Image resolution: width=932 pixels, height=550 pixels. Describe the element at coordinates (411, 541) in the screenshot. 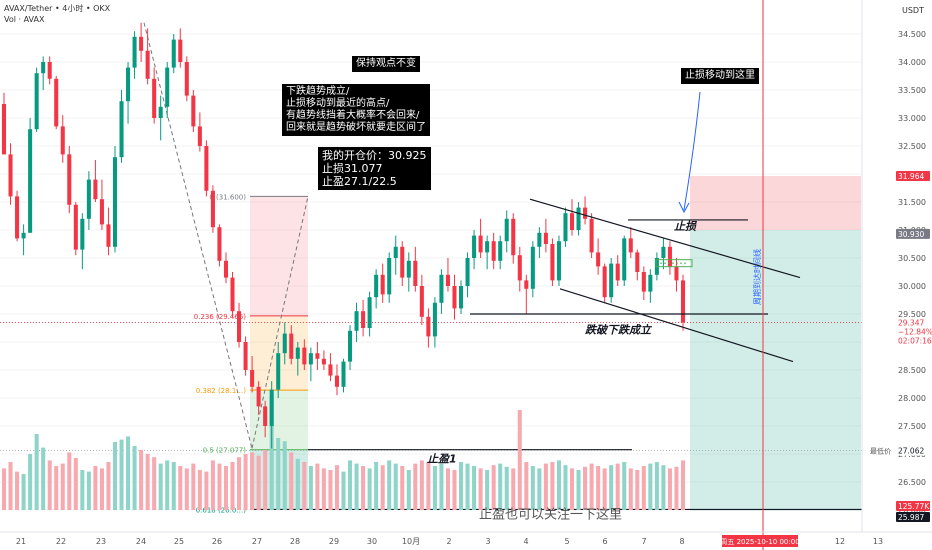

I see `time-tick-label: 10月` at that location.